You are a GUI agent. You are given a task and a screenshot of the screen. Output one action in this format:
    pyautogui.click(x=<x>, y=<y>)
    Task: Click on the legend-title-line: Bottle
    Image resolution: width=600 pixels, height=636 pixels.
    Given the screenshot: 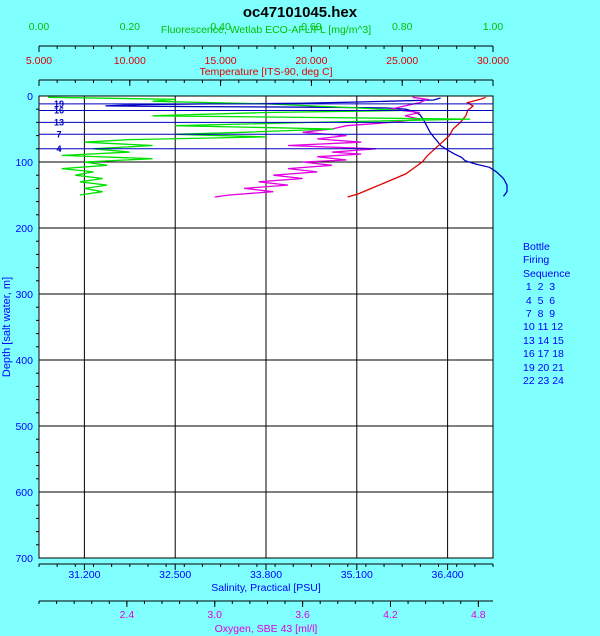 What is the action you would take?
    pyautogui.click(x=536, y=247)
    